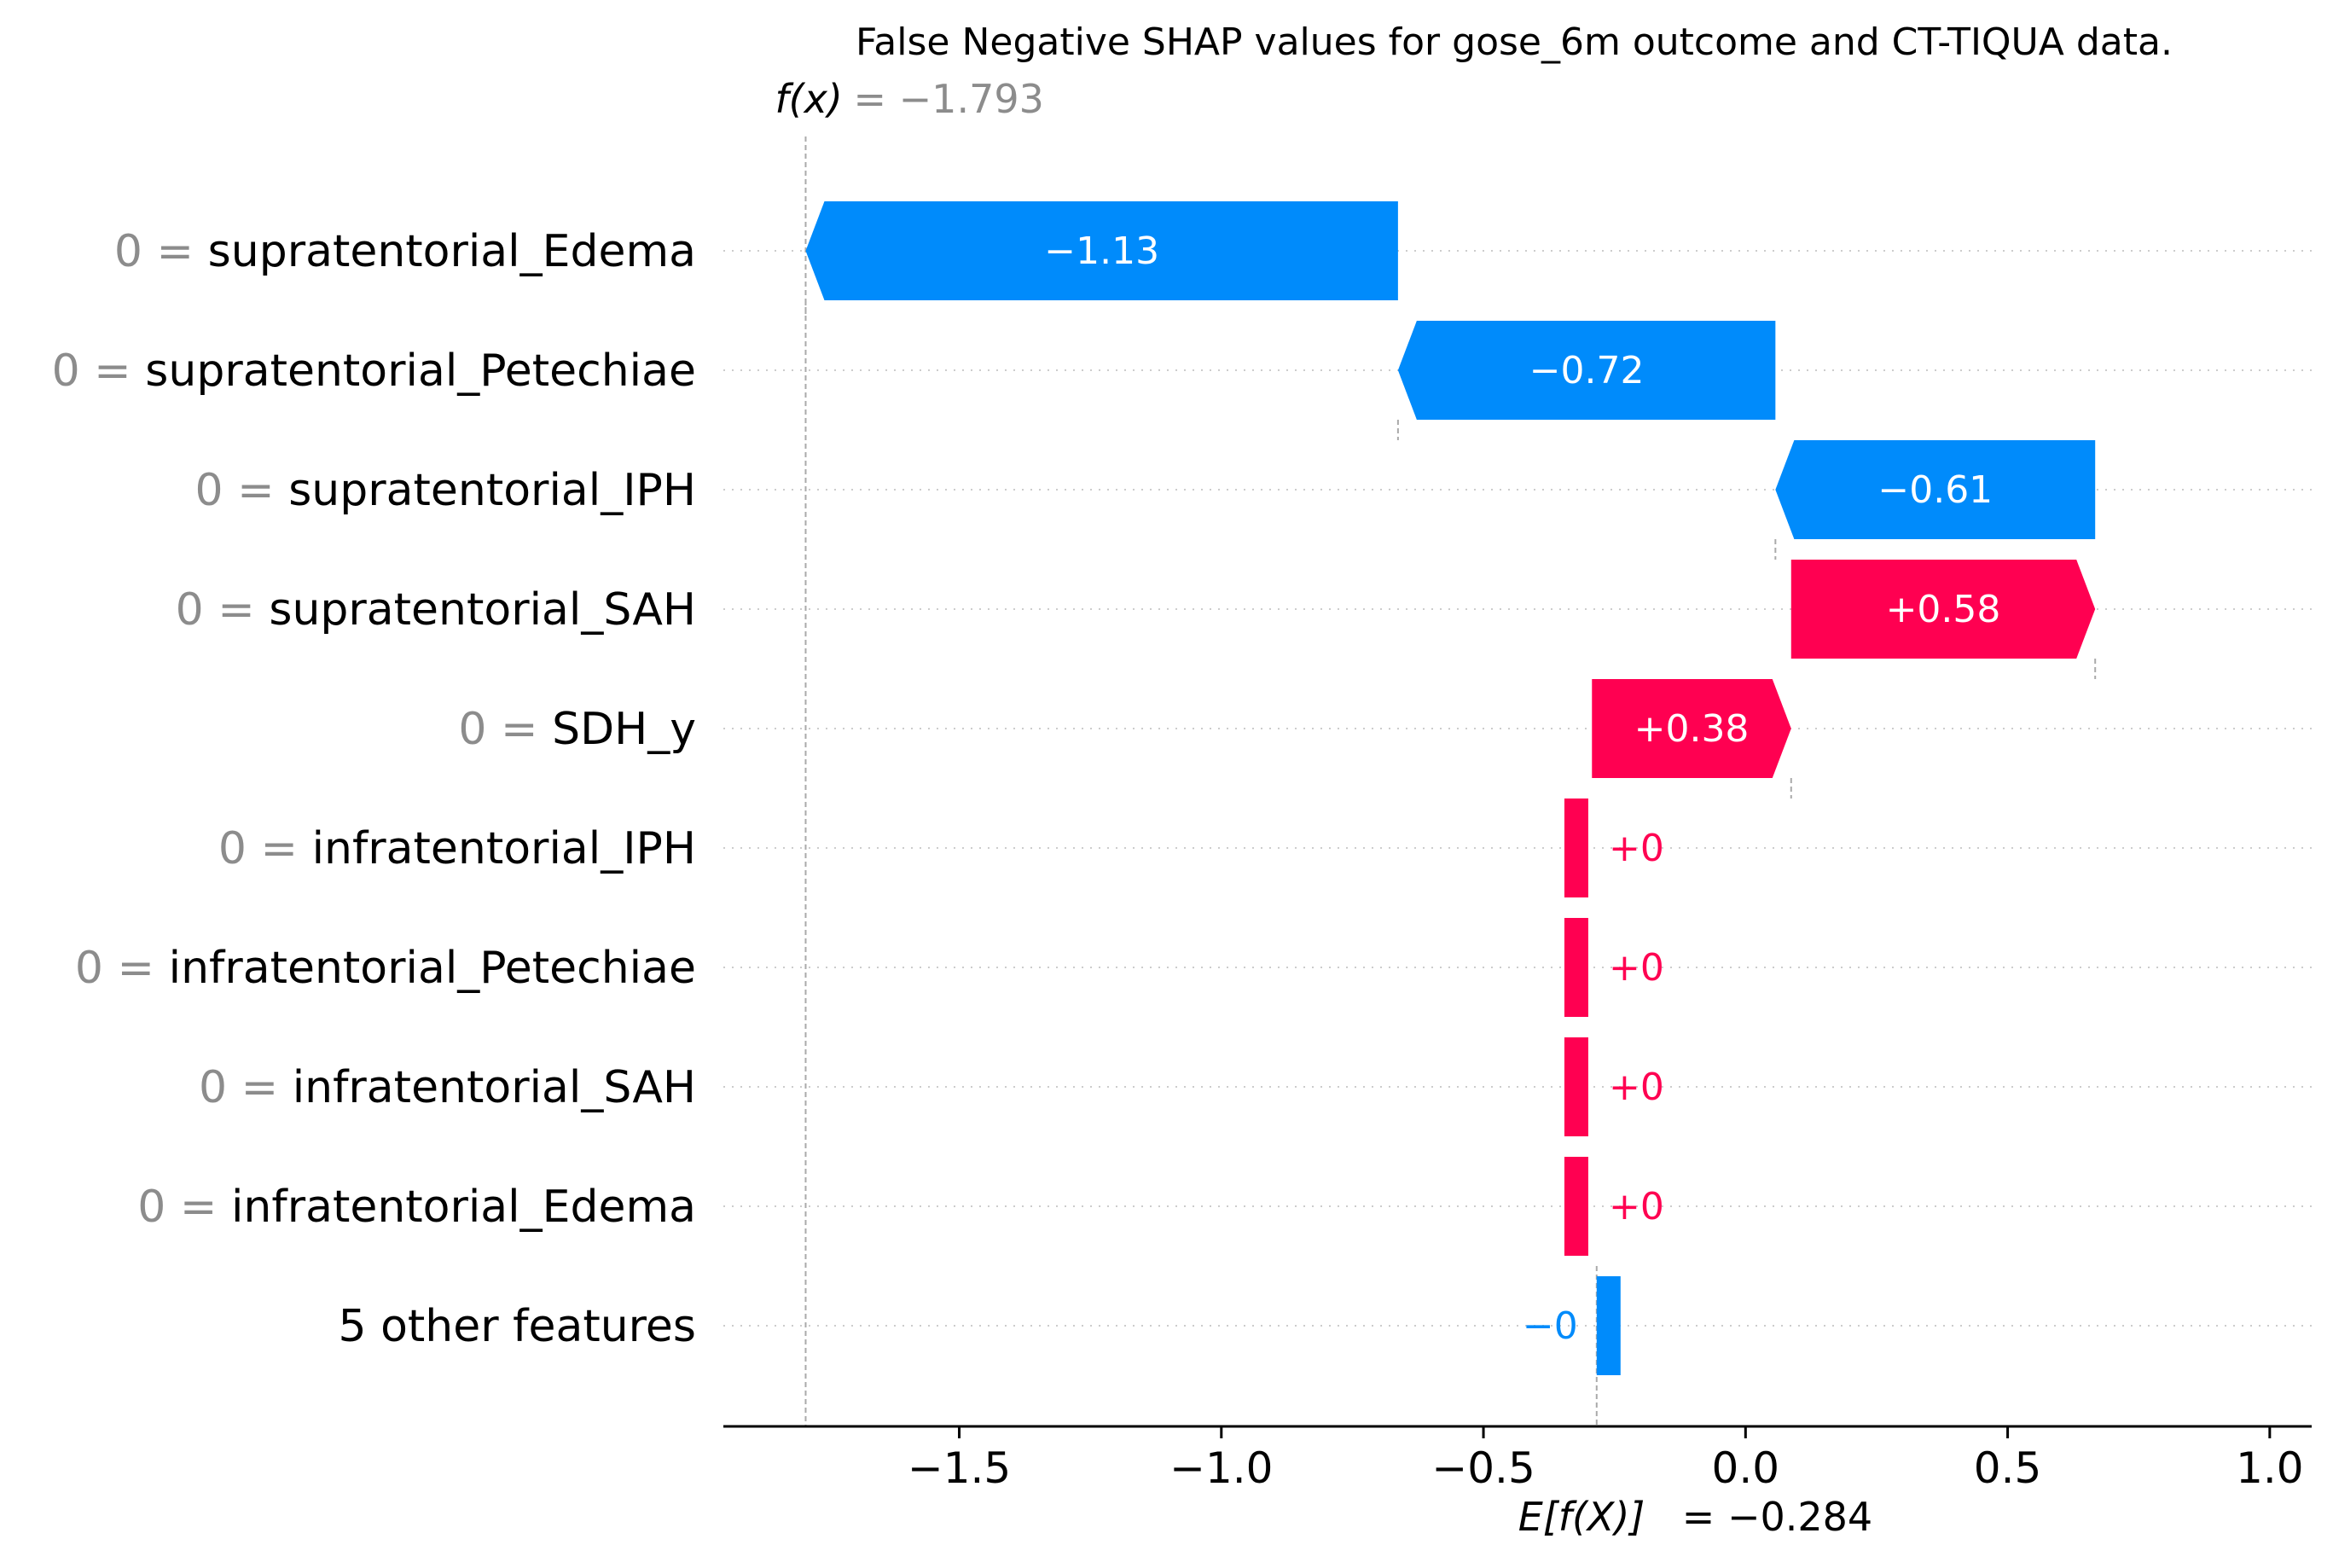  Describe the element at coordinates (504, 848) in the screenshot. I see `feature-name: infratentorial_IPH` at that location.